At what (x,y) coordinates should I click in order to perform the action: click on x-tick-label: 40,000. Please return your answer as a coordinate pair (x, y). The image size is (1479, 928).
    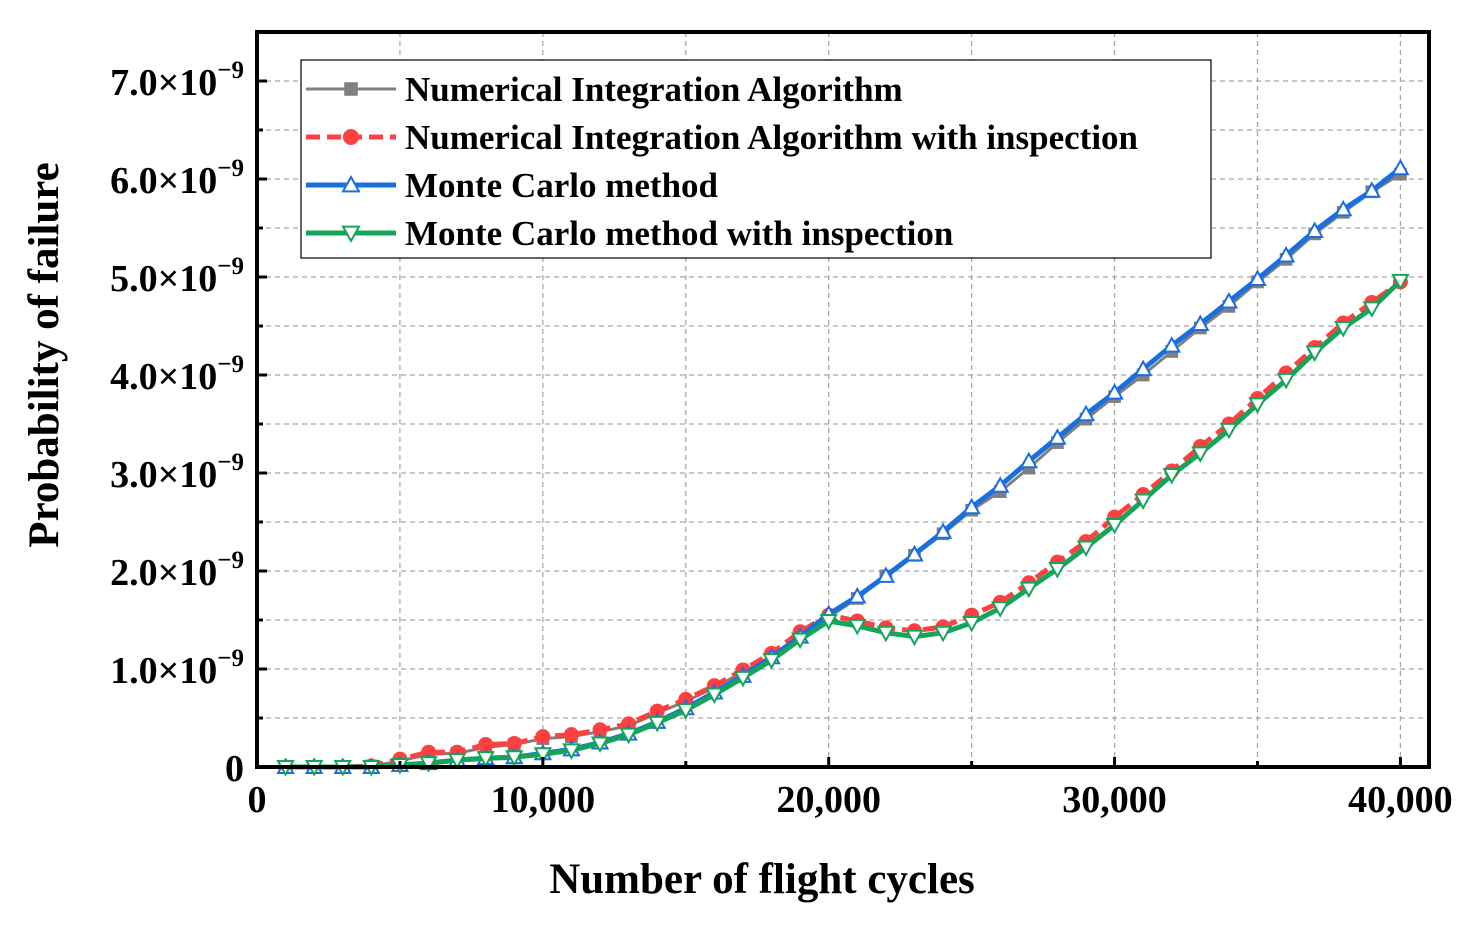
    Looking at the image, I should click on (1400, 800).